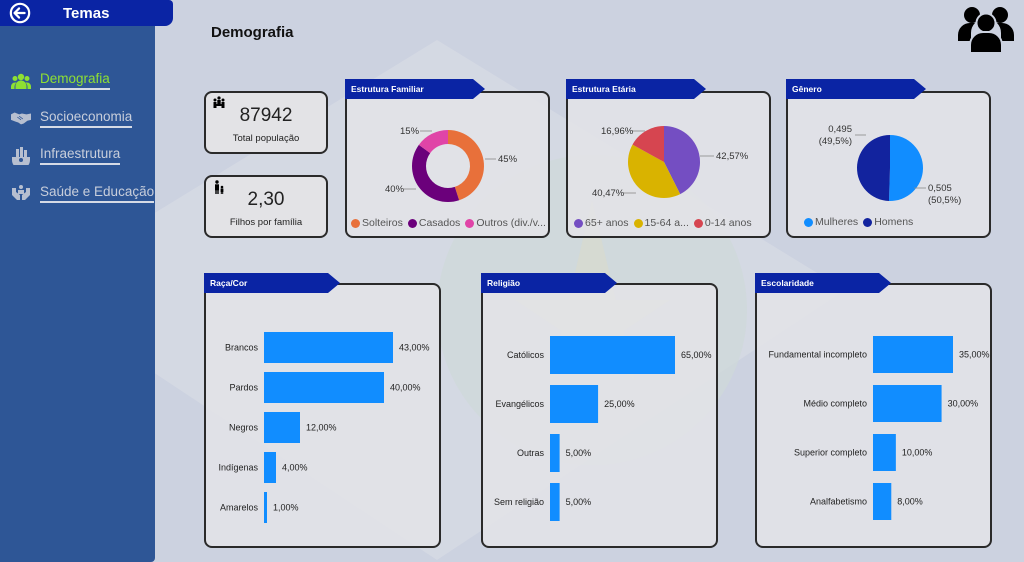 This screenshot has height=562, width=1024. I want to click on page-title: Demografia, so click(252, 32).